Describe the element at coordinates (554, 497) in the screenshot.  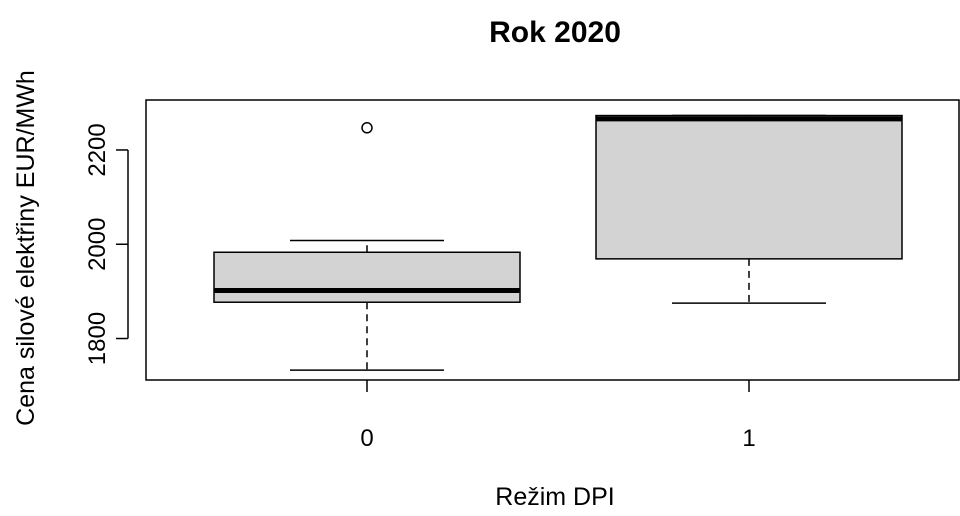
I see `x-axis-label: Režim DPI` at that location.